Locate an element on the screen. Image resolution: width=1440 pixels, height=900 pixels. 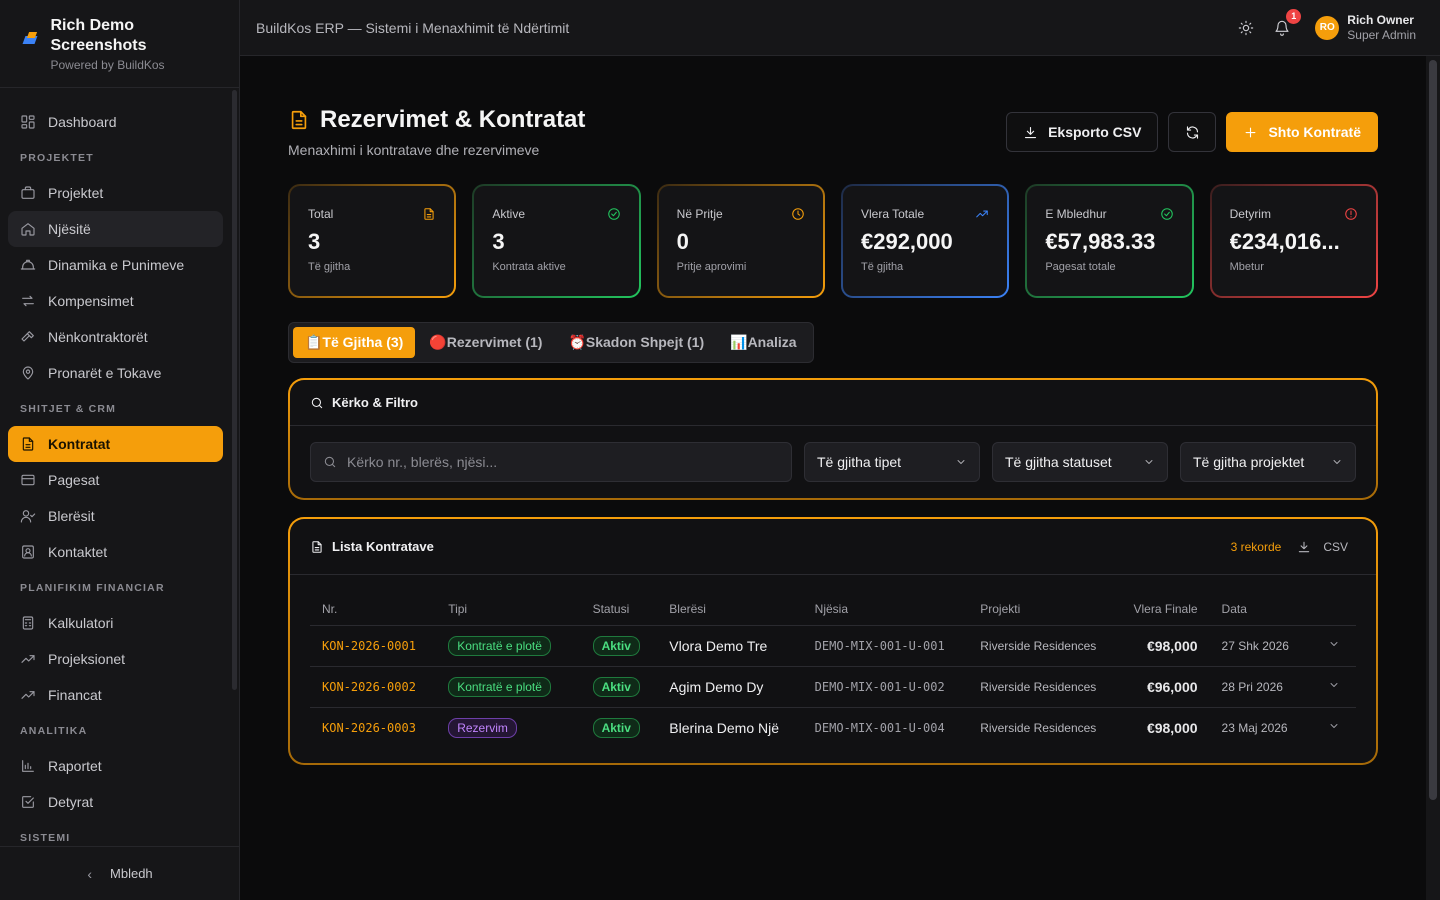
section-shitjet: SHITJET & CRM is located at coordinates (68, 408).